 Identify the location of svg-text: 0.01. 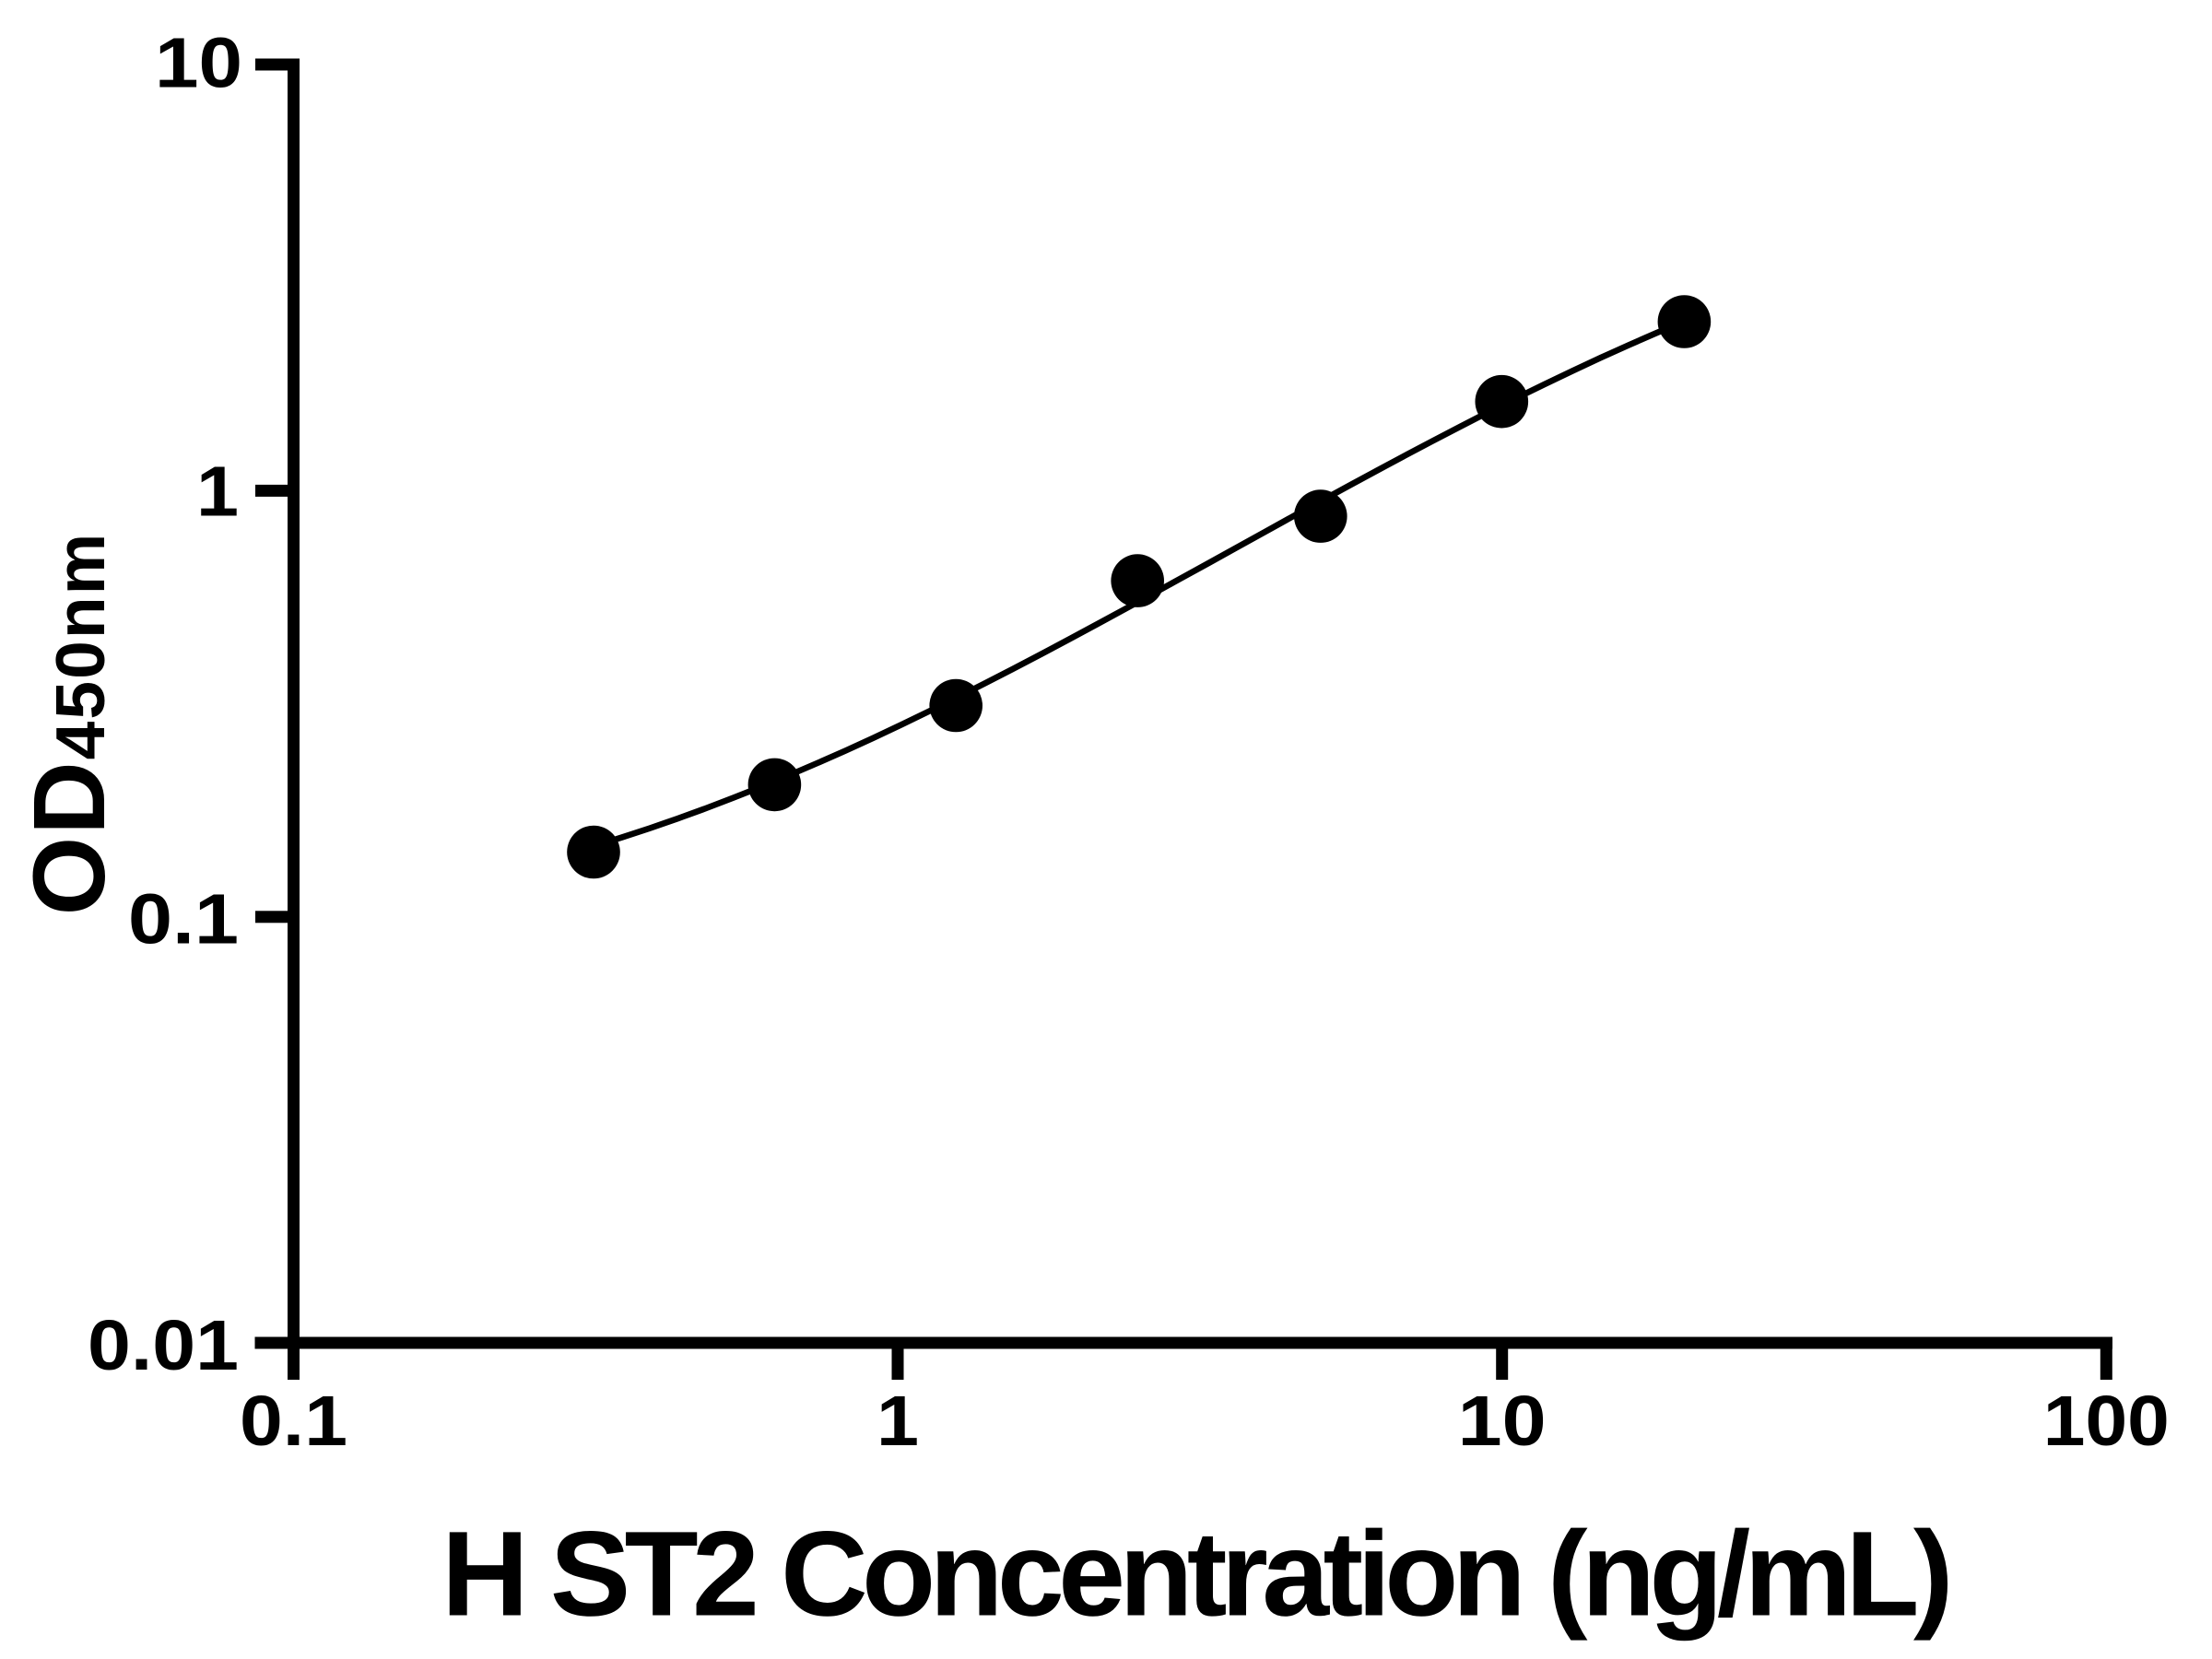
(163, 1345).